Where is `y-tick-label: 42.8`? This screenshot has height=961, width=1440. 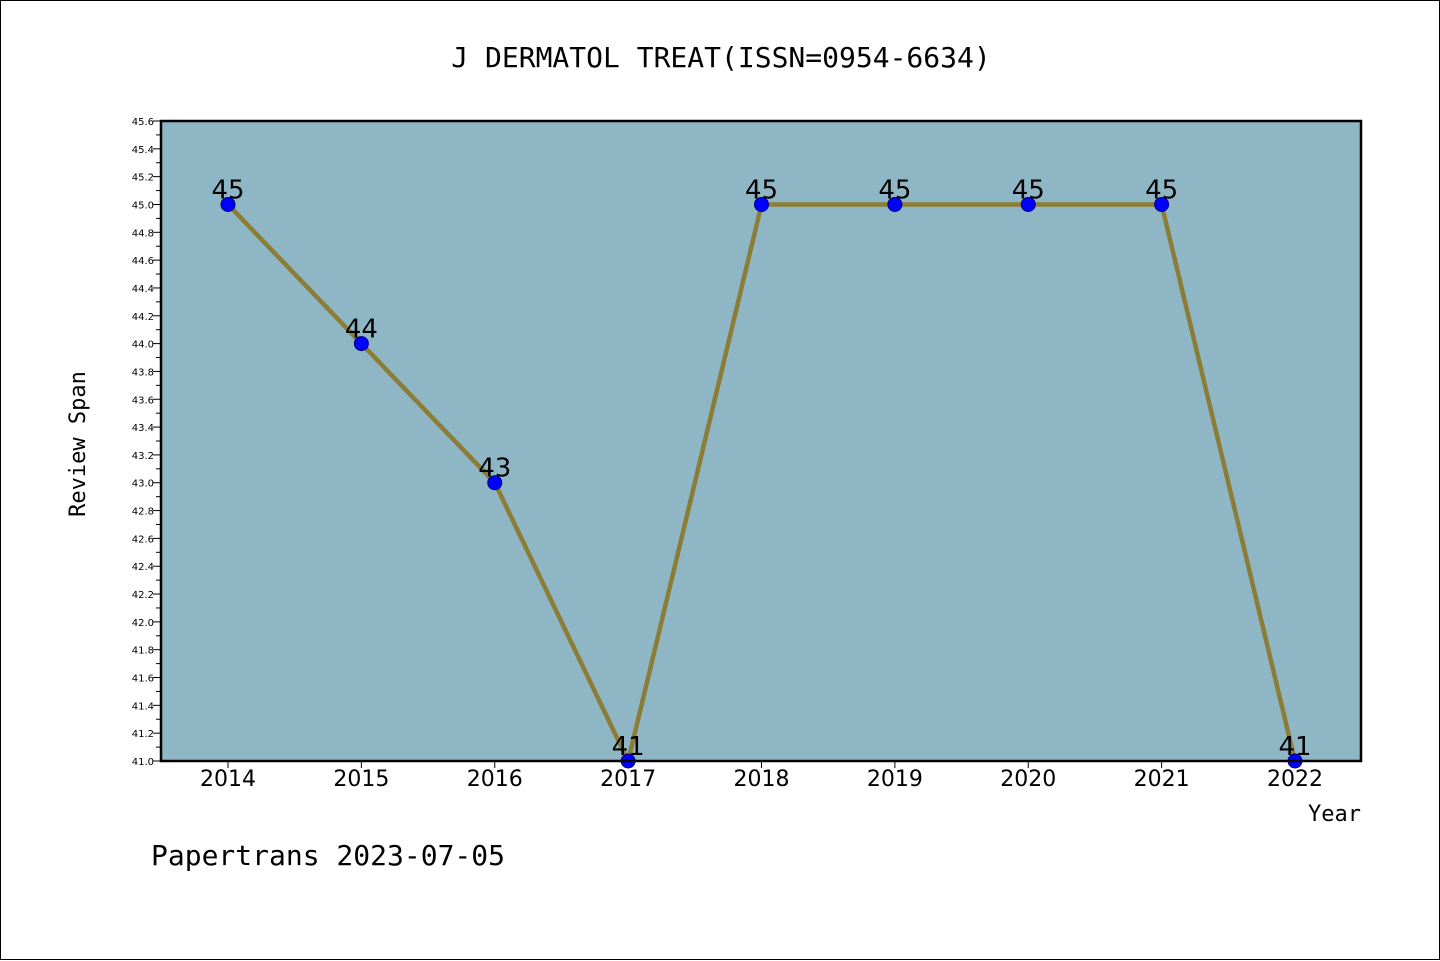 y-tick-label: 42.8 is located at coordinates (143, 512).